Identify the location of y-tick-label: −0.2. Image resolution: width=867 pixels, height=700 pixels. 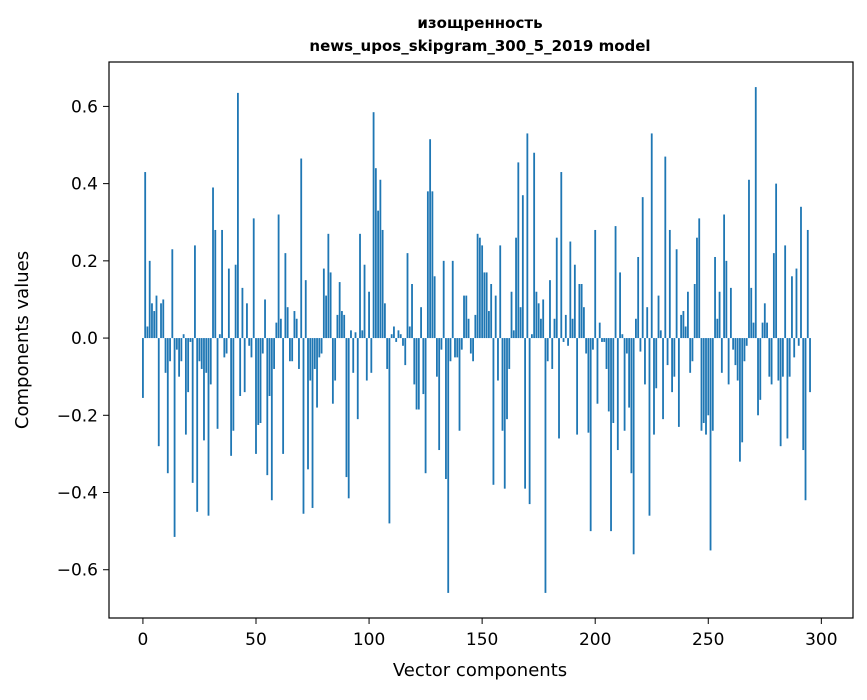
(77, 416).